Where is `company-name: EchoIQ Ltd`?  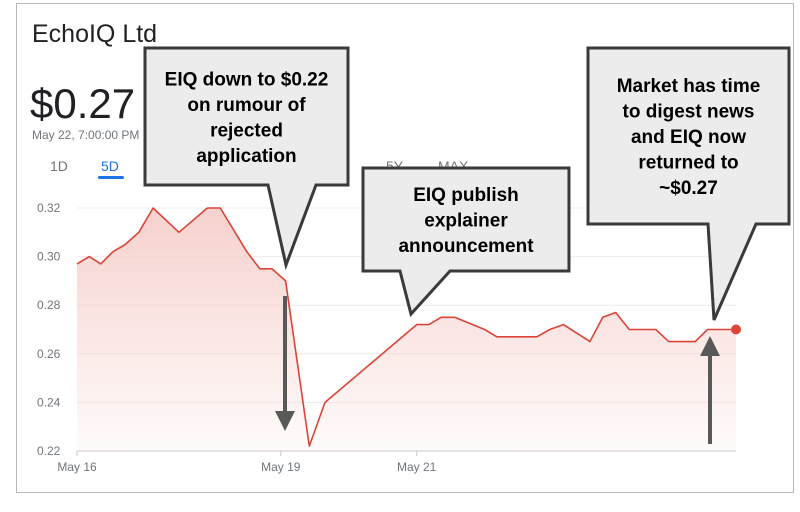 company-name: EchoIQ Ltd is located at coordinates (95, 34).